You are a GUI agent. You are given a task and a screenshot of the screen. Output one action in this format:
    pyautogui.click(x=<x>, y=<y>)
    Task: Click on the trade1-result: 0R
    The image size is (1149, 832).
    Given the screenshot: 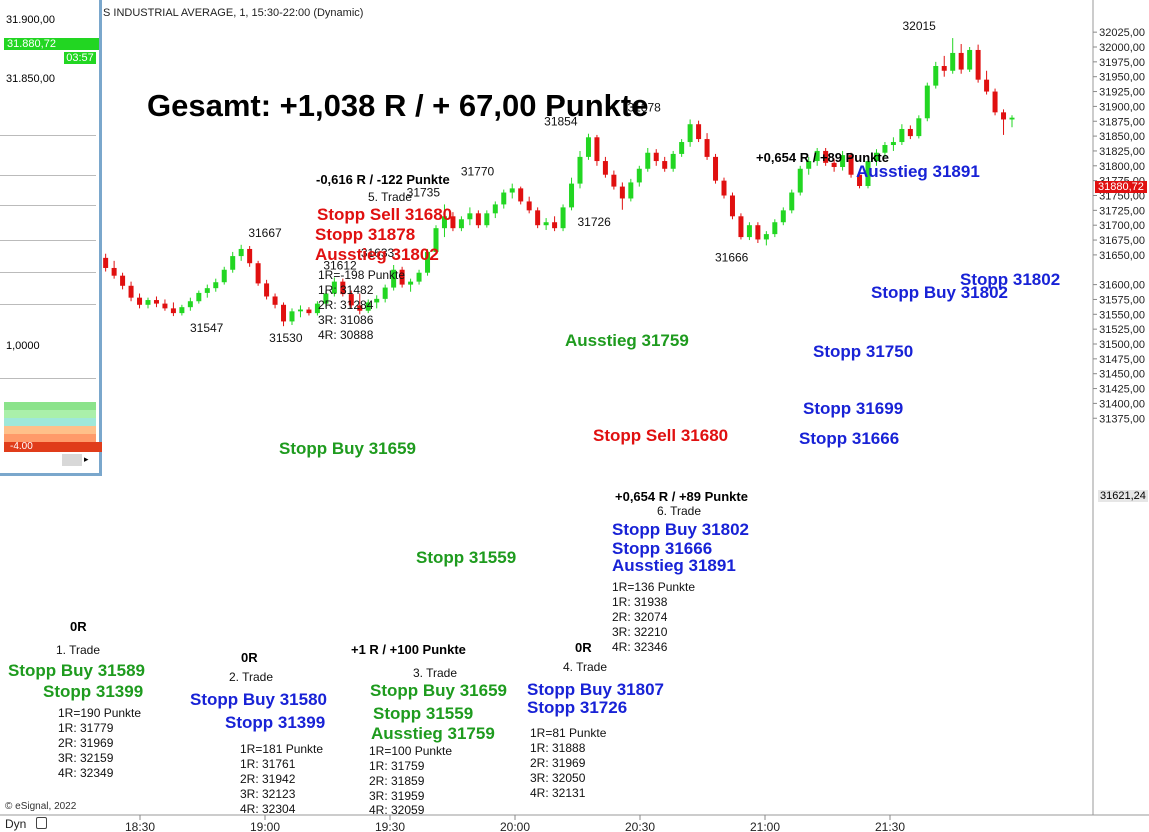 What is the action you would take?
    pyautogui.click(x=78, y=626)
    